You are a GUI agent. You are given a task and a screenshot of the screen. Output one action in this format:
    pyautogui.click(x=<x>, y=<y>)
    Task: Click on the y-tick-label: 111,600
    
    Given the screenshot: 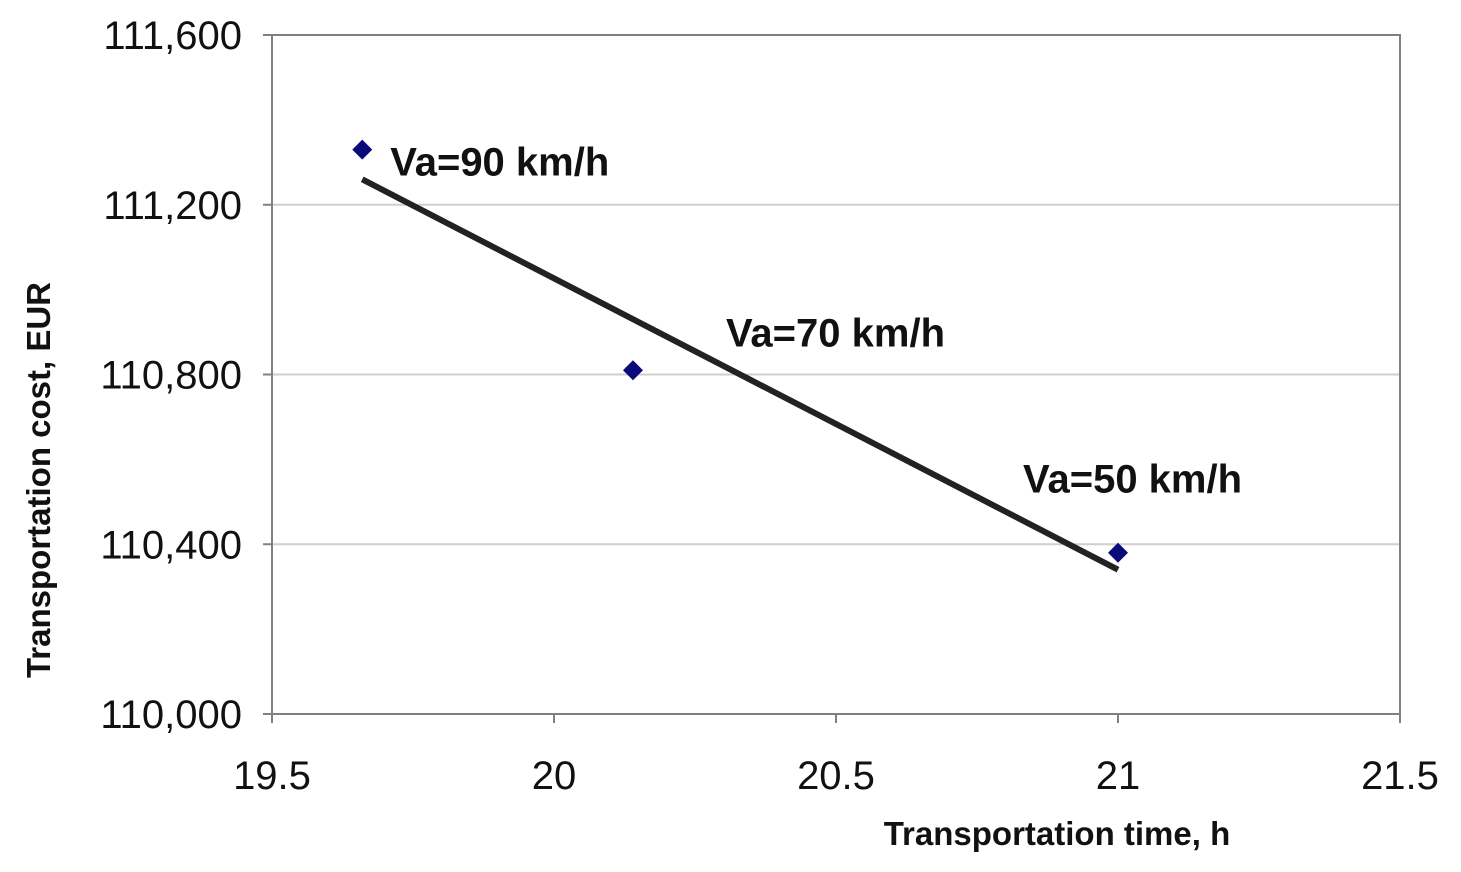 What is the action you would take?
    pyautogui.click(x=172, y=36)
    